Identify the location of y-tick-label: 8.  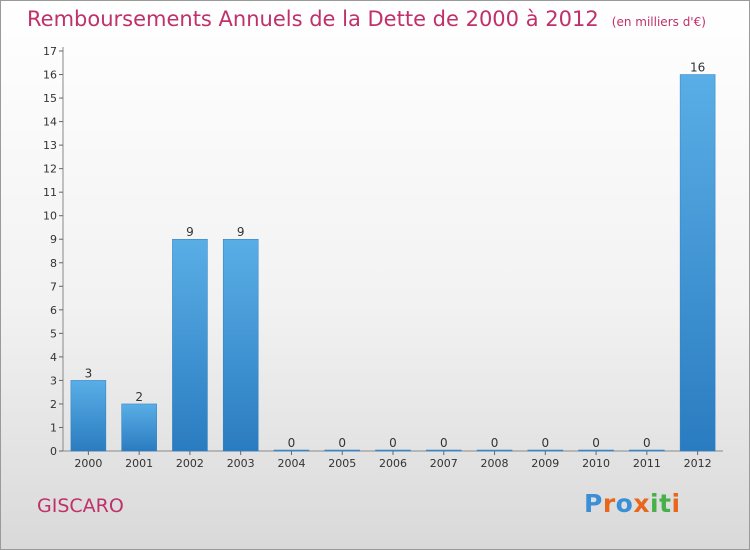
(53, 263).